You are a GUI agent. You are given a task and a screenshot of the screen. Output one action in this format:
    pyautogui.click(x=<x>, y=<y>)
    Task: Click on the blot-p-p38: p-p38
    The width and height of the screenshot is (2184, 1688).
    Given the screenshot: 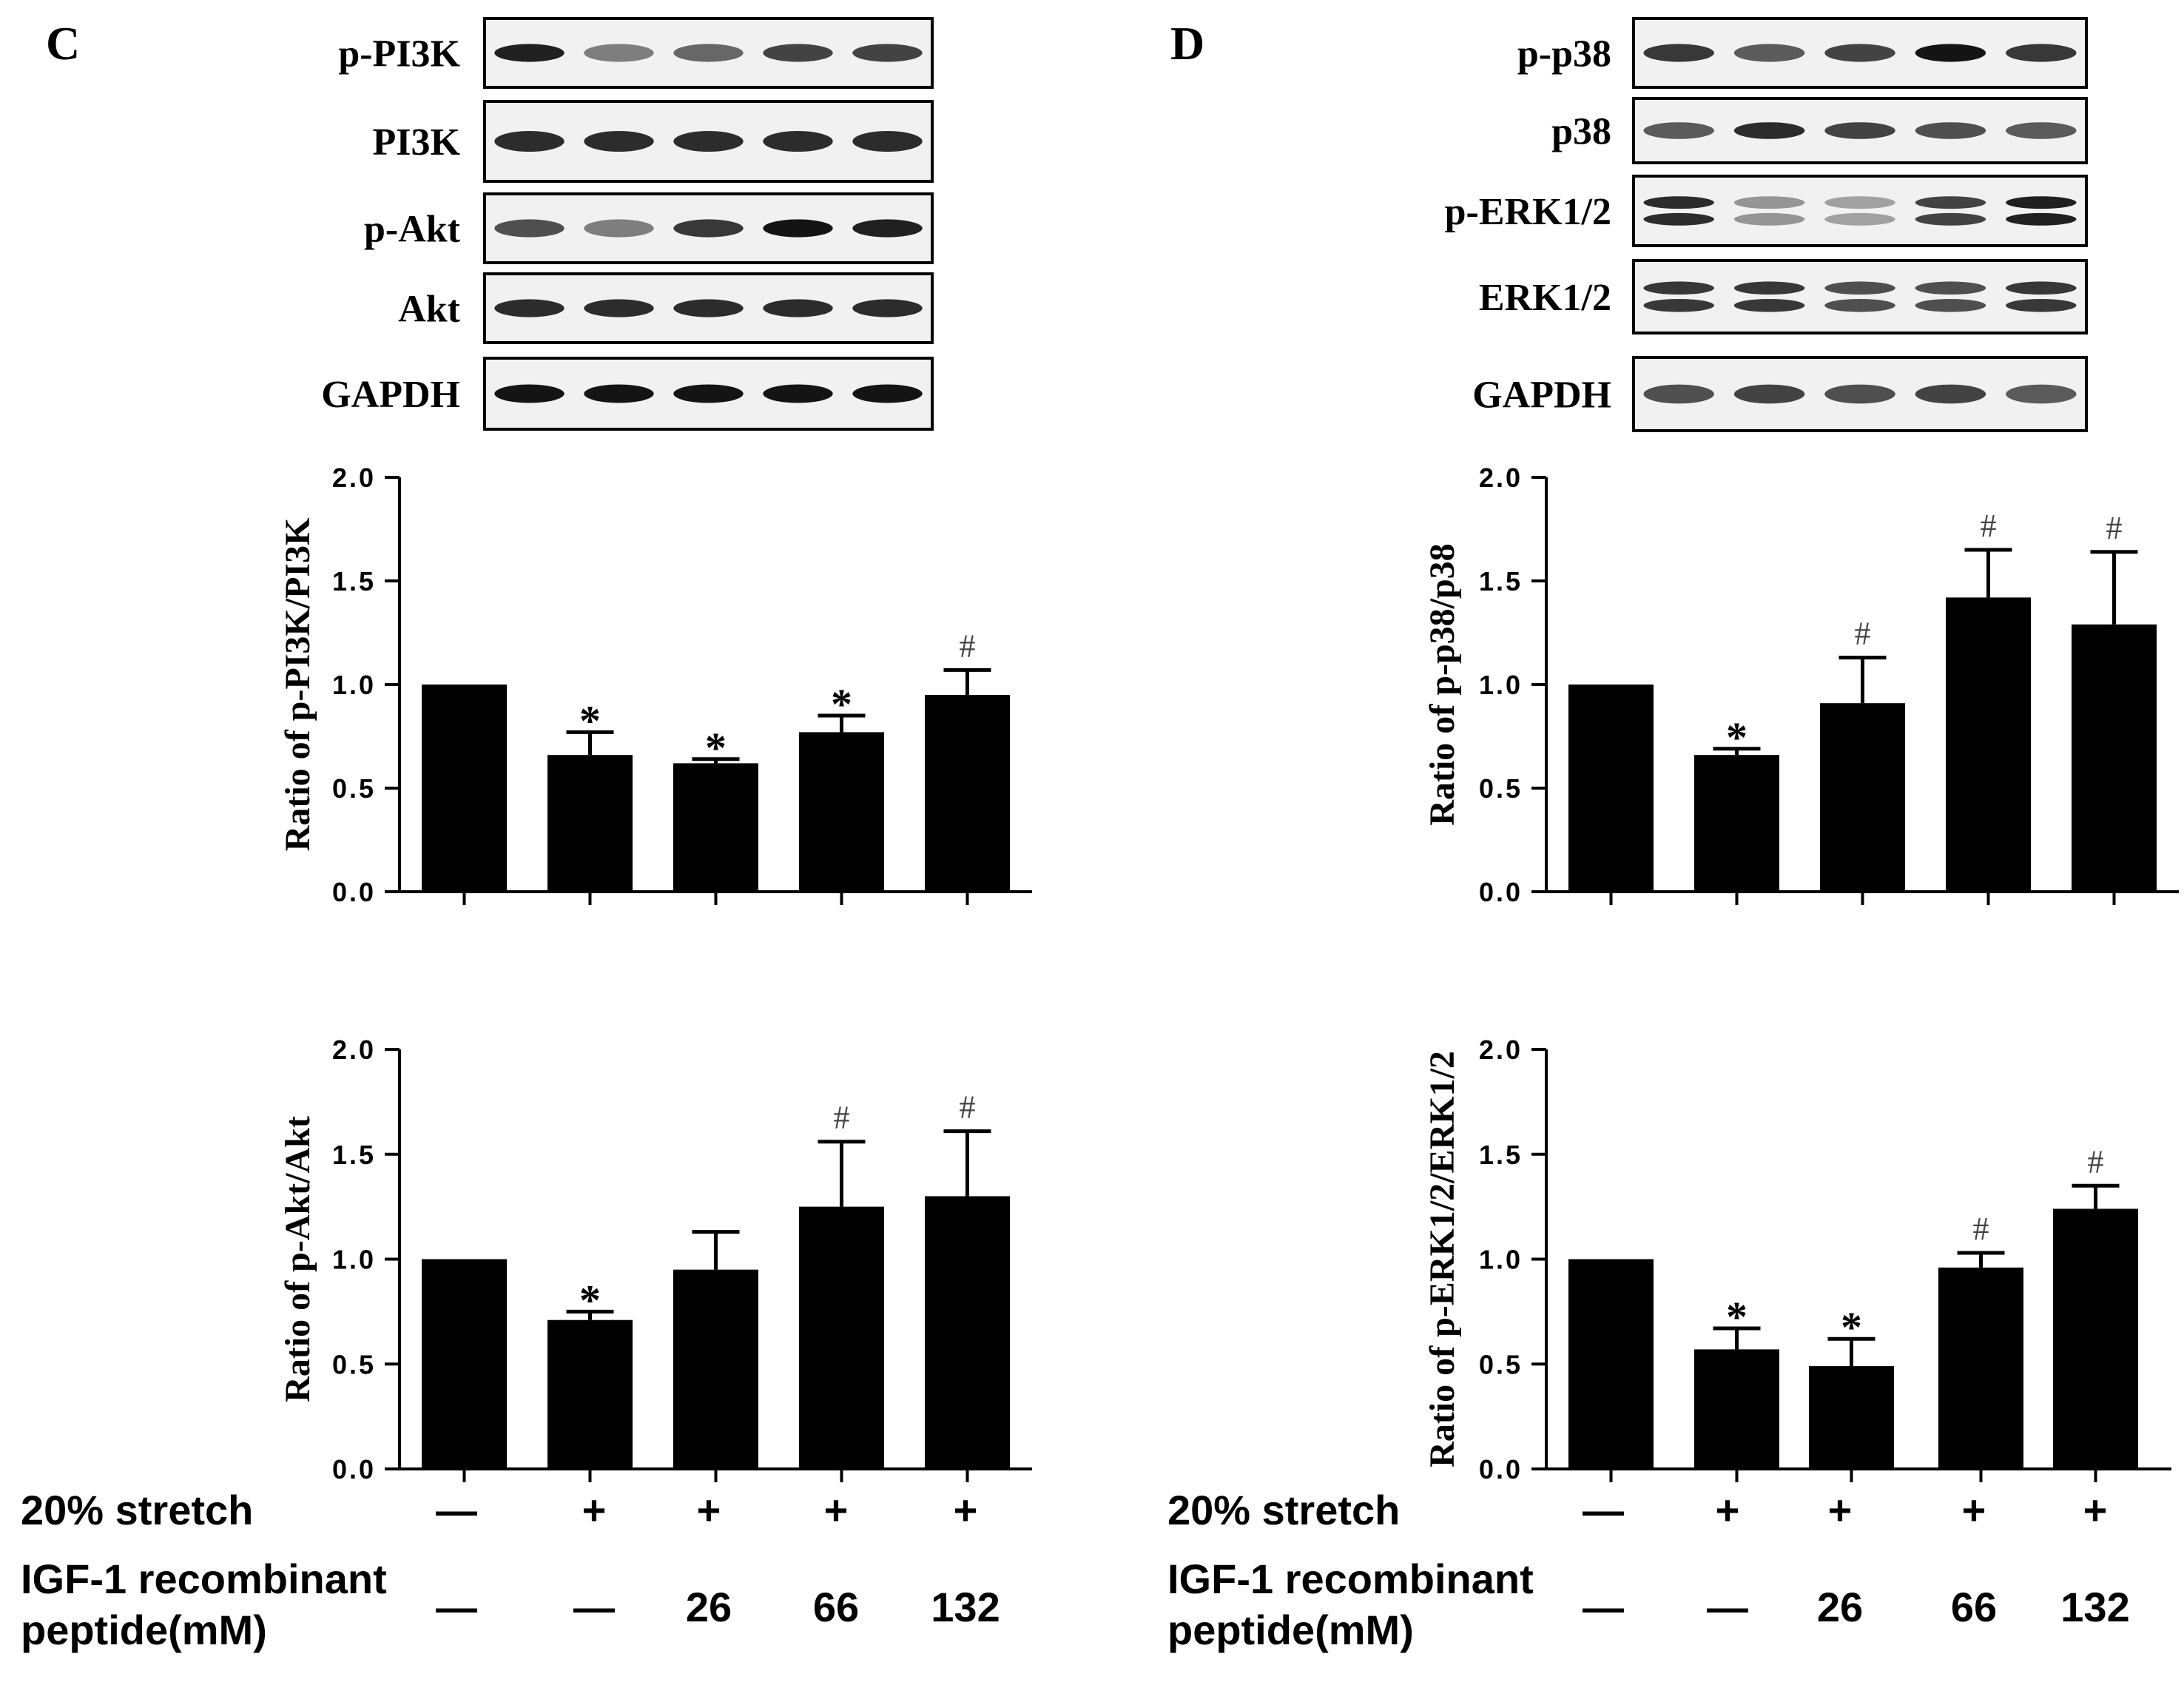 What is the action you would take?
    pyautogui.click(x=1802, y=53)
    